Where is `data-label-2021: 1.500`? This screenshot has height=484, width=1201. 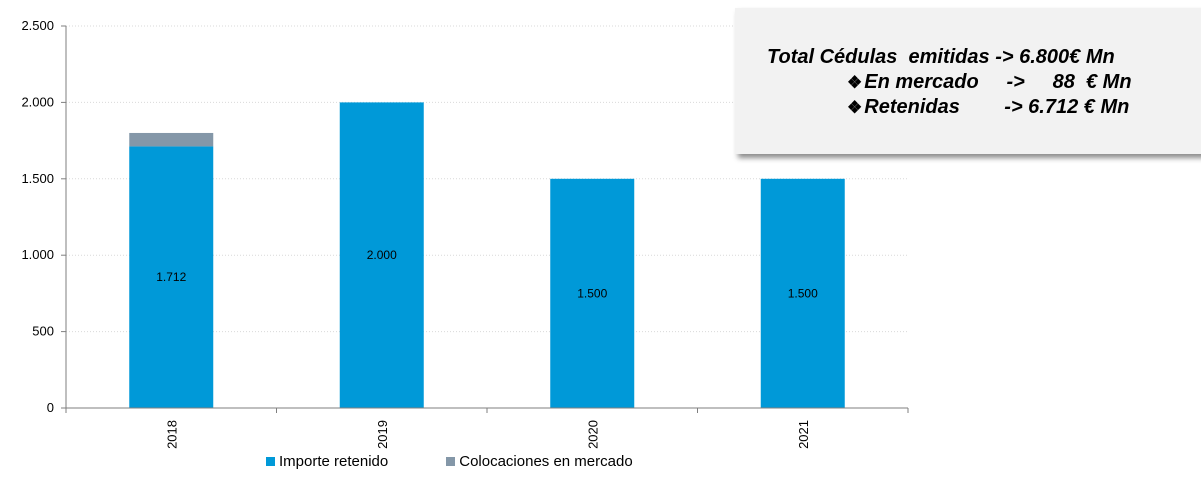 data-label-2021: 1.500 is located at coordinates (803, 293).